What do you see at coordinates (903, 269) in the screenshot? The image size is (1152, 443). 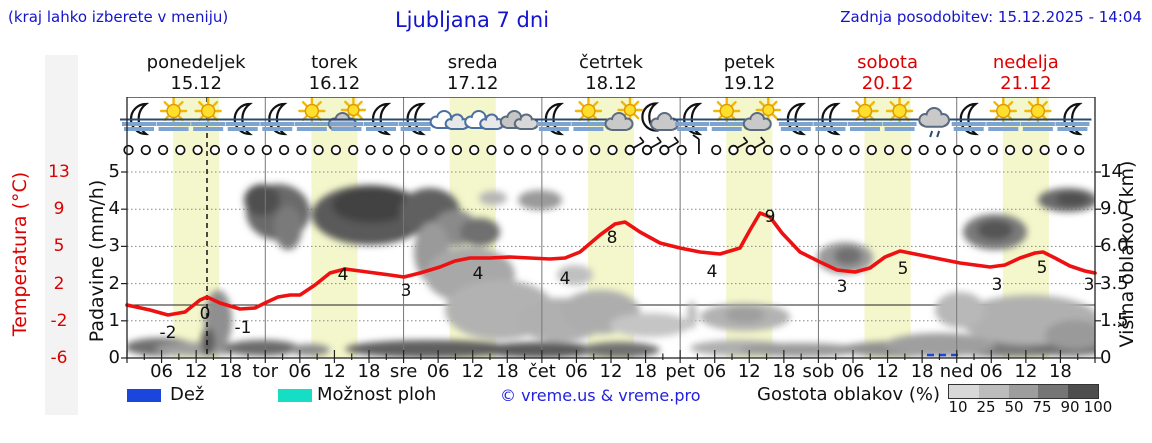 I see `temperature-value-label: 5` at bounding box center [903, 269].